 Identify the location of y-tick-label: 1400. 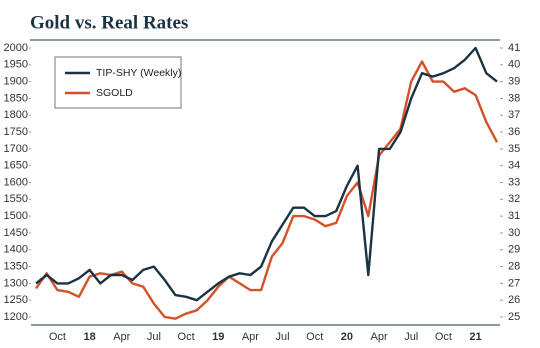
(16, 250).